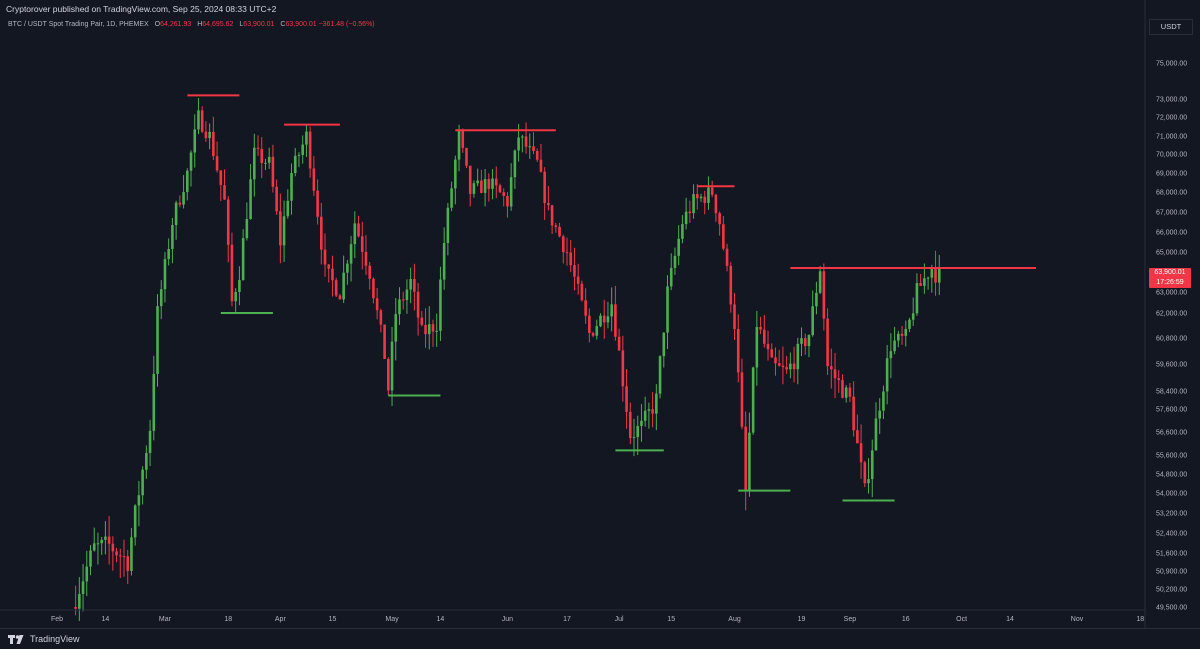  I want to click on change-value: −361.48 (−0.56%), so click(346, 24).